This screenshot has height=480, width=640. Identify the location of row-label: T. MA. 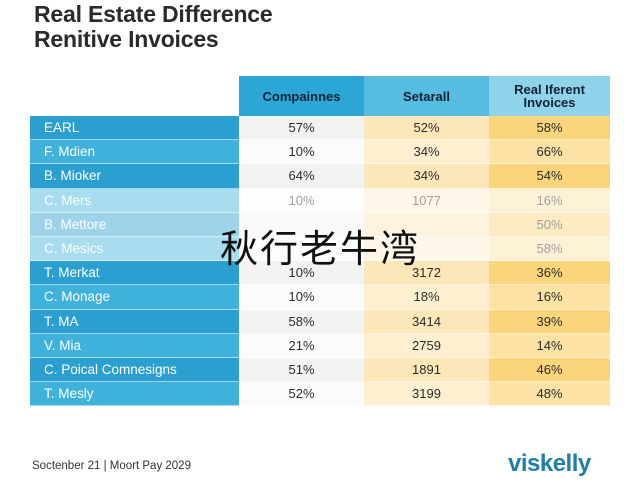
(134, 321).